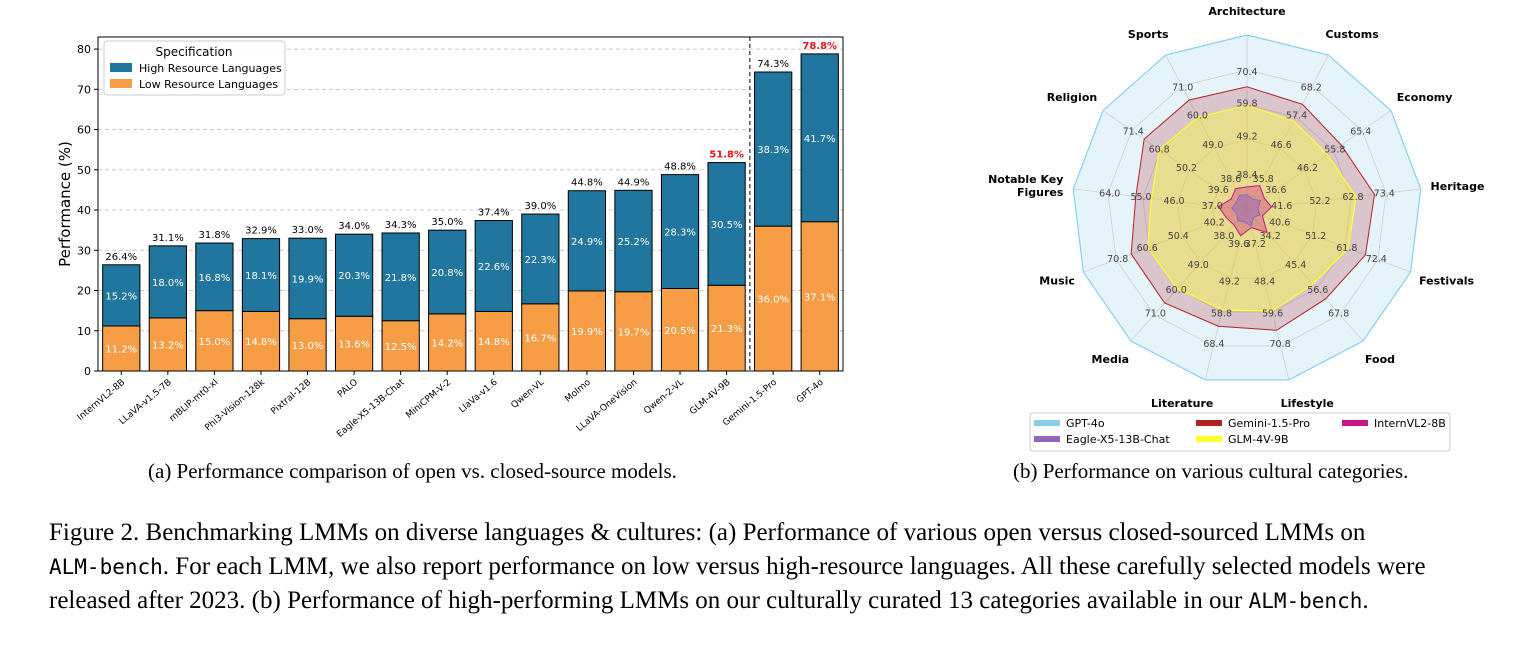 The width and height of the screenshot is (1532, 646). Describe the element at coordinates (1159, 149) in the screenshot. I see `radar-value-label: 60.8` at that location.